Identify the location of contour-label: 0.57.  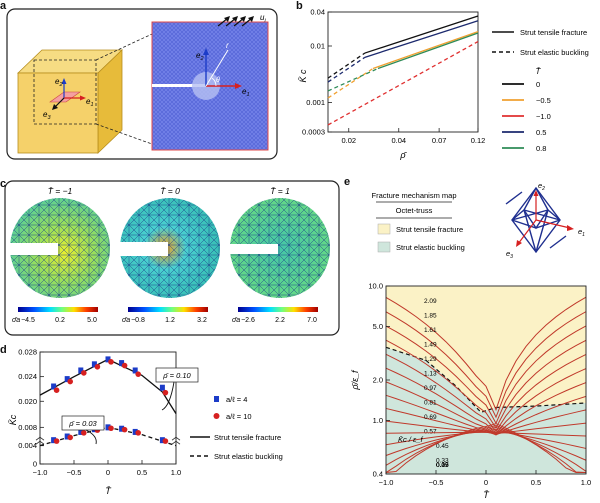
(430, 431).